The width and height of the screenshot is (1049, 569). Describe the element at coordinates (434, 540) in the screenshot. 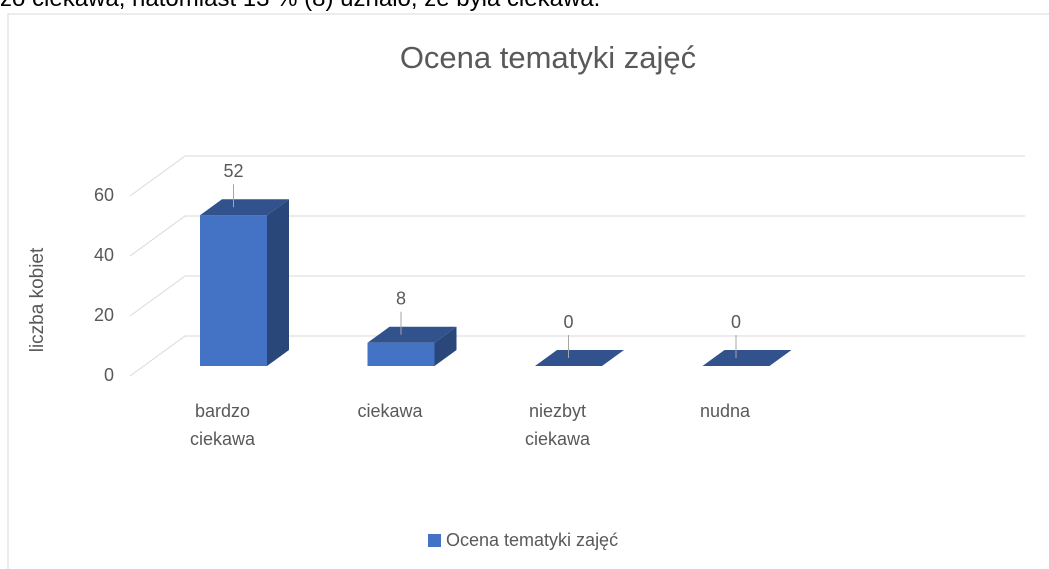

I see `legend-swatch` at that location.